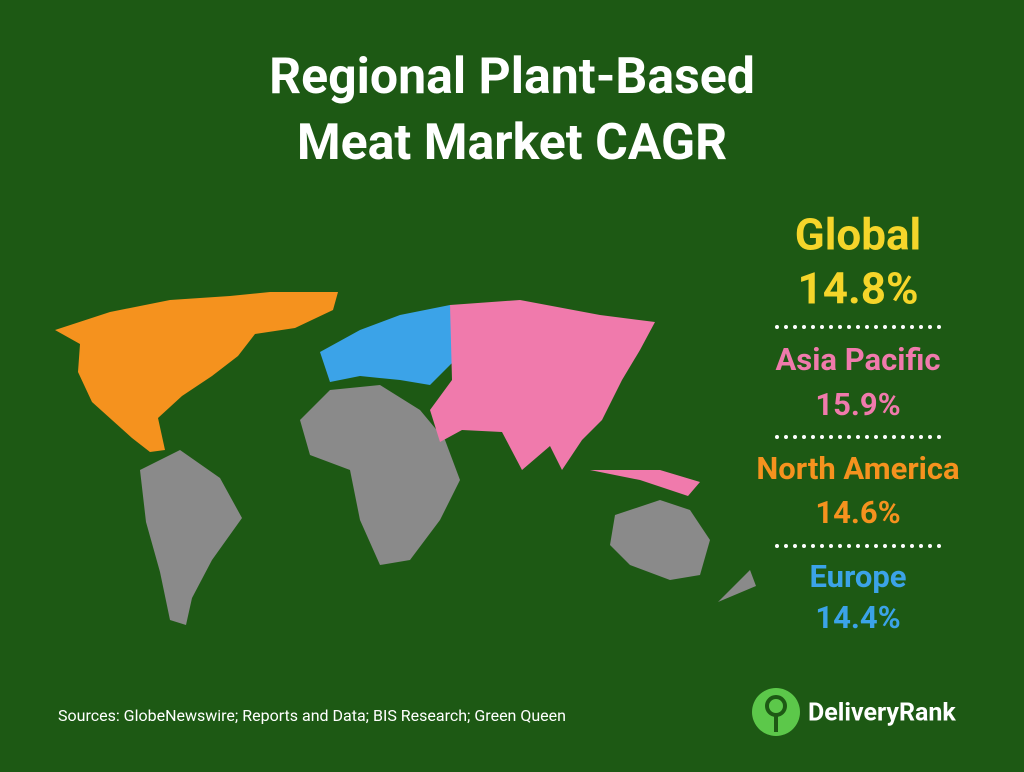 The width and height of the screenshot is (1024, 772). Describe the element at coordinates (857, 404) in the screenshot. I see `stat-value: 15.9%` at that location.